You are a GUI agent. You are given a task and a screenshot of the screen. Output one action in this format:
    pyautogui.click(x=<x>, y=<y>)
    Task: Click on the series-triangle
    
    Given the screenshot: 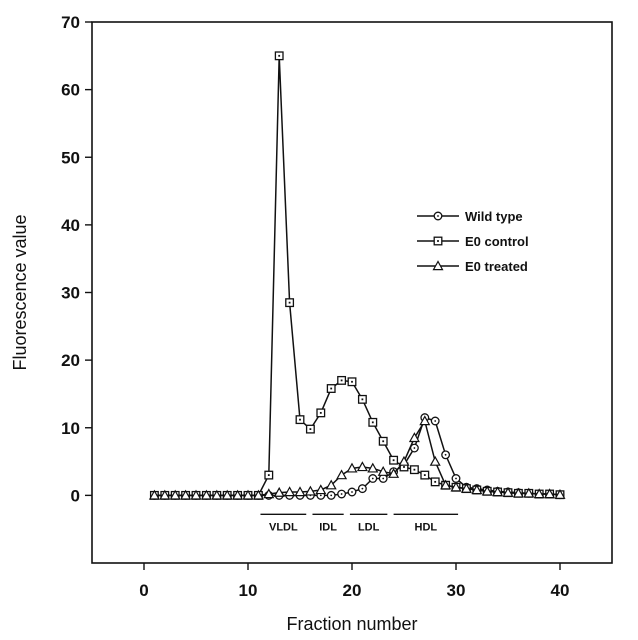 What is the action you would take?
    pyautogui.click(x=357, y=457)
    